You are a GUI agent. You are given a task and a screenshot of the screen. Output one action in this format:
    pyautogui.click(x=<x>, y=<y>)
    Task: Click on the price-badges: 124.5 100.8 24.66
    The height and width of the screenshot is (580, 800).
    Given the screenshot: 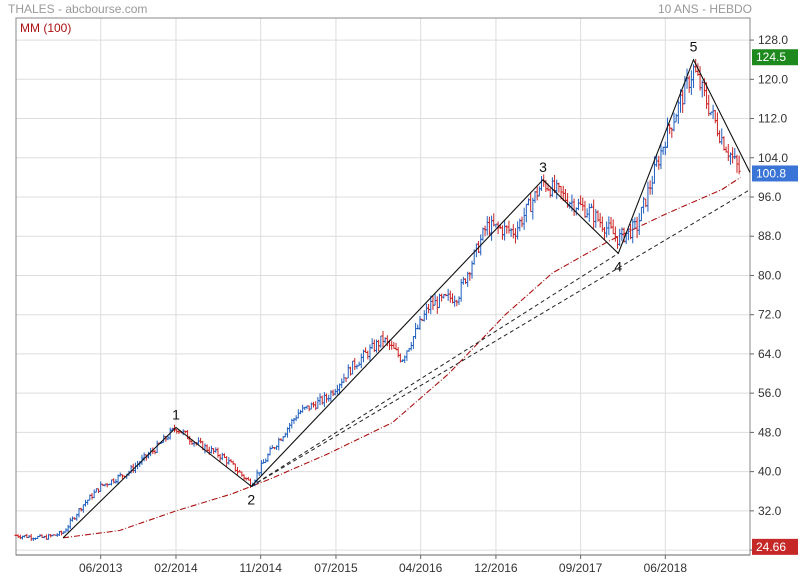 What is the action you would take?
    pyautogui.click(x=775, y=302)
    